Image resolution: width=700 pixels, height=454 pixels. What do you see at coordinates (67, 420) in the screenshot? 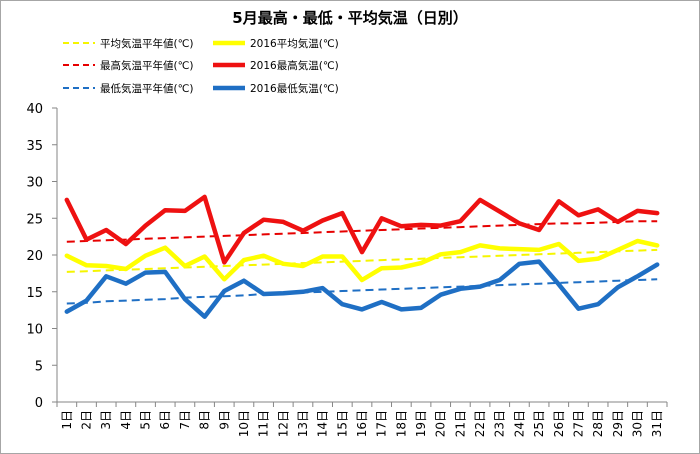
I see `x-tick-label: 1日` at bounding box center [67, 420].